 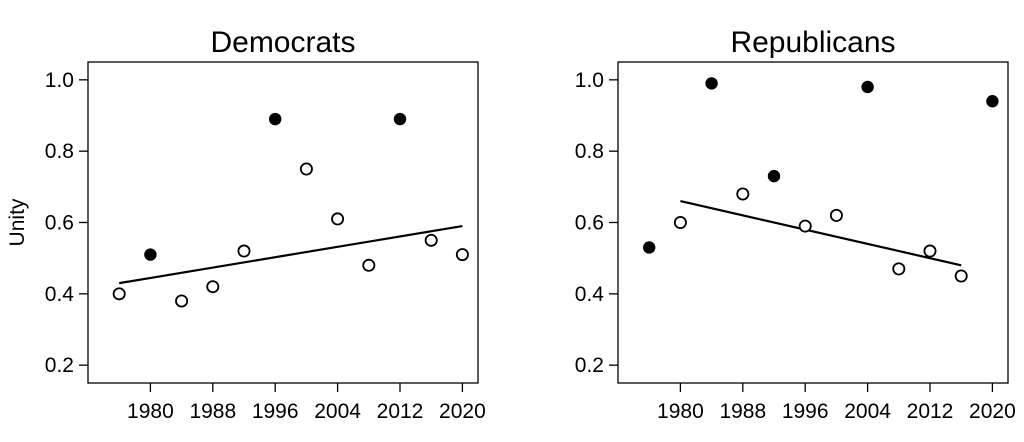 What do you see at coordinates (812, 42) in the screenshot?
I see `panel-title: Republicans` at bounding box center [812, 42].